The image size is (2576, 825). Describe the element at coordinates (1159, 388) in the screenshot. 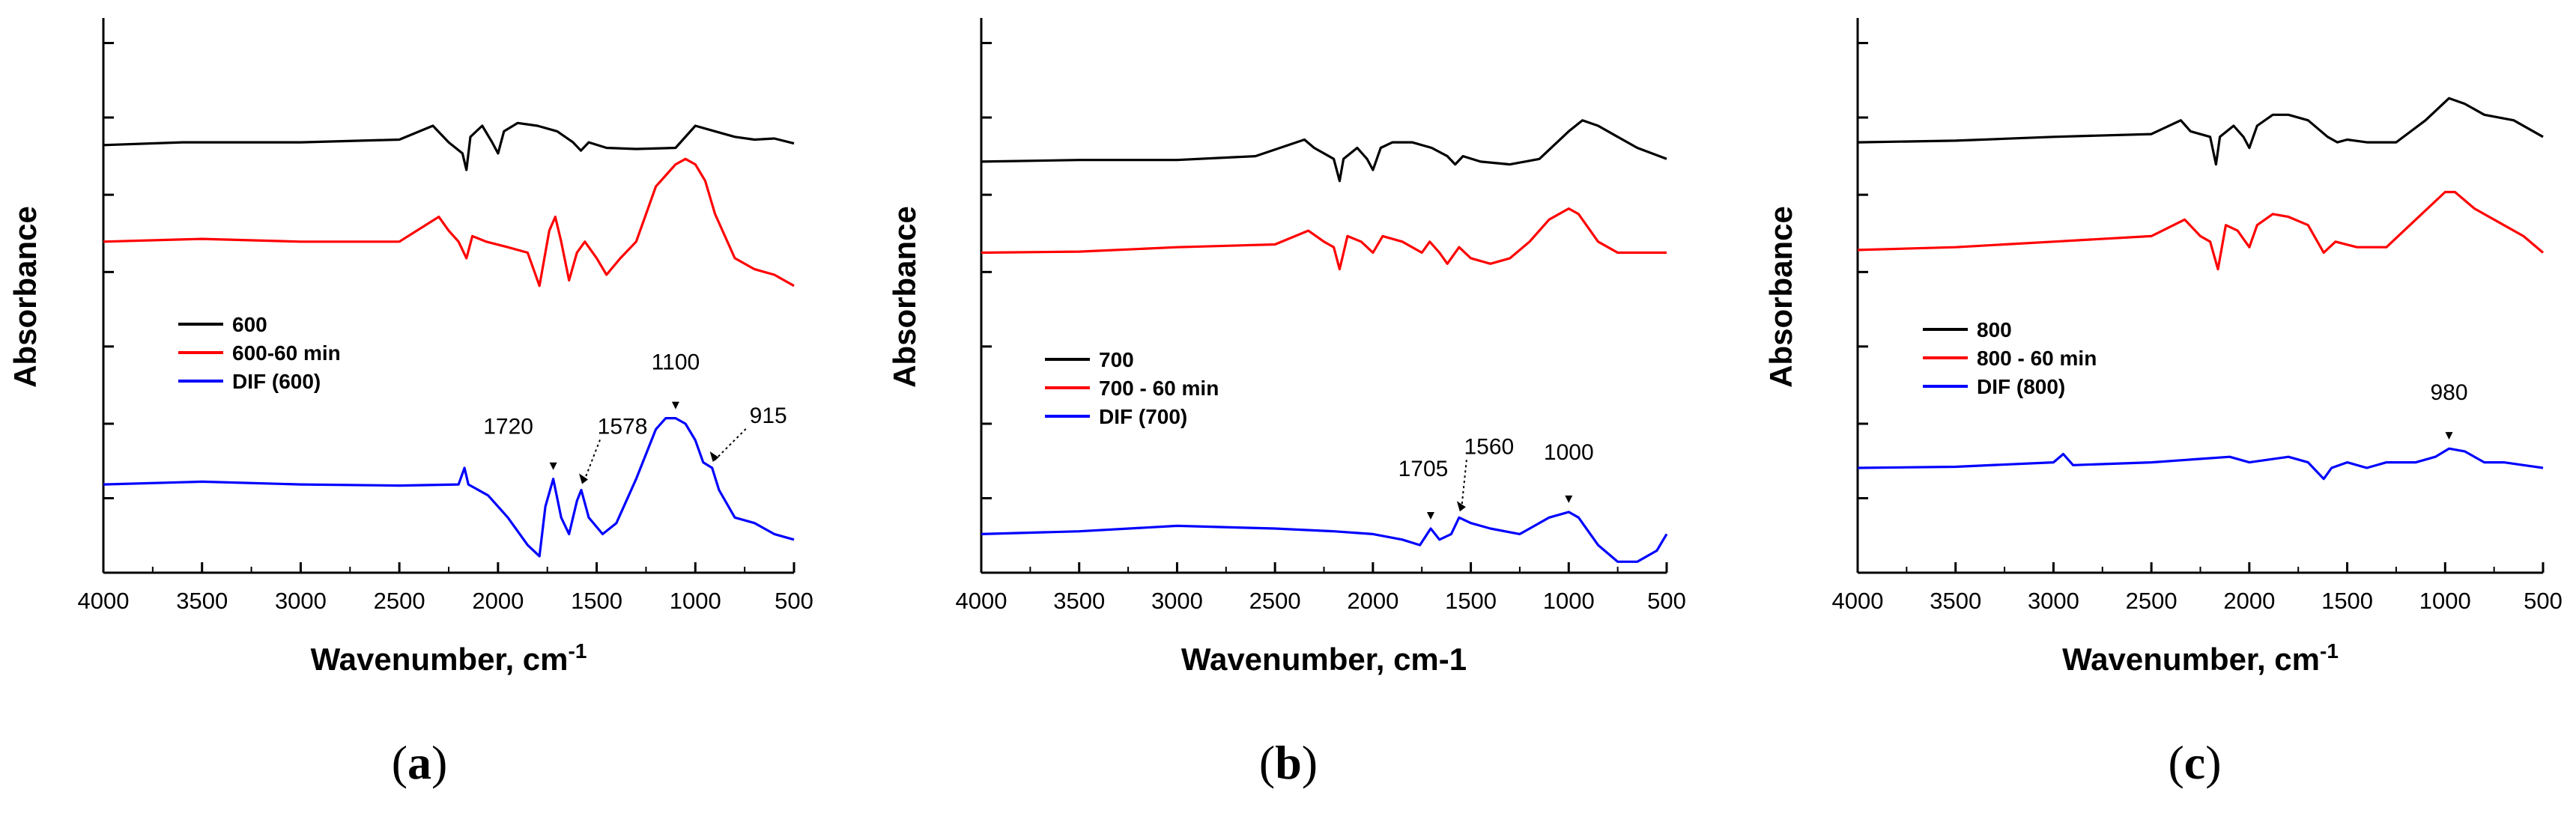

I see `legend-entry: 700 - 60 min` at that location.